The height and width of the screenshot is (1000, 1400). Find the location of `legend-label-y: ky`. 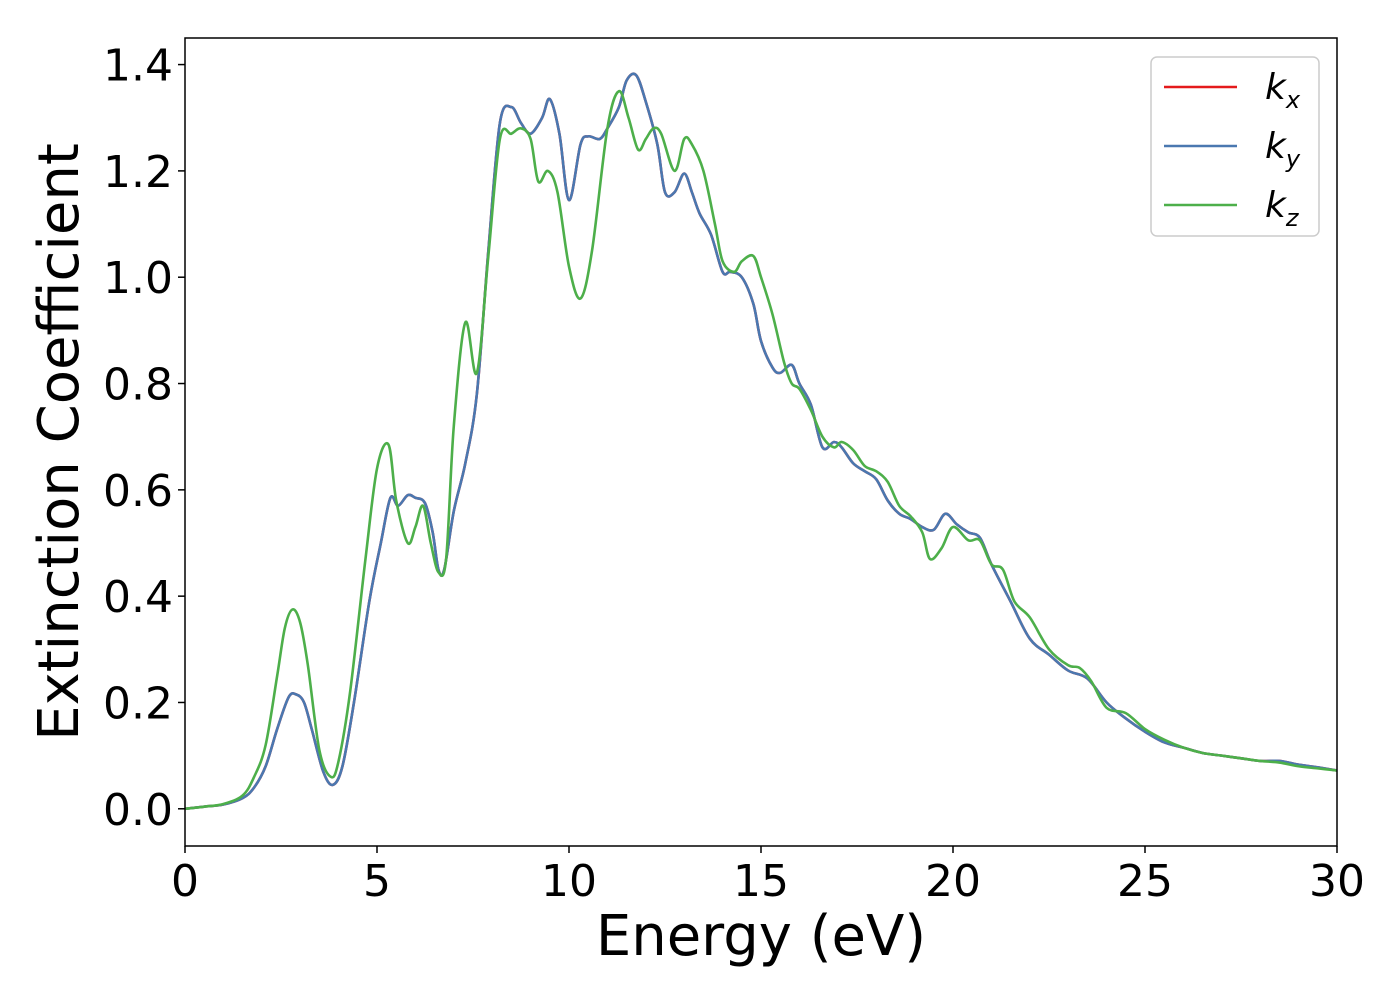

legend-label-y: ky is located at coordinates (1283, 149).